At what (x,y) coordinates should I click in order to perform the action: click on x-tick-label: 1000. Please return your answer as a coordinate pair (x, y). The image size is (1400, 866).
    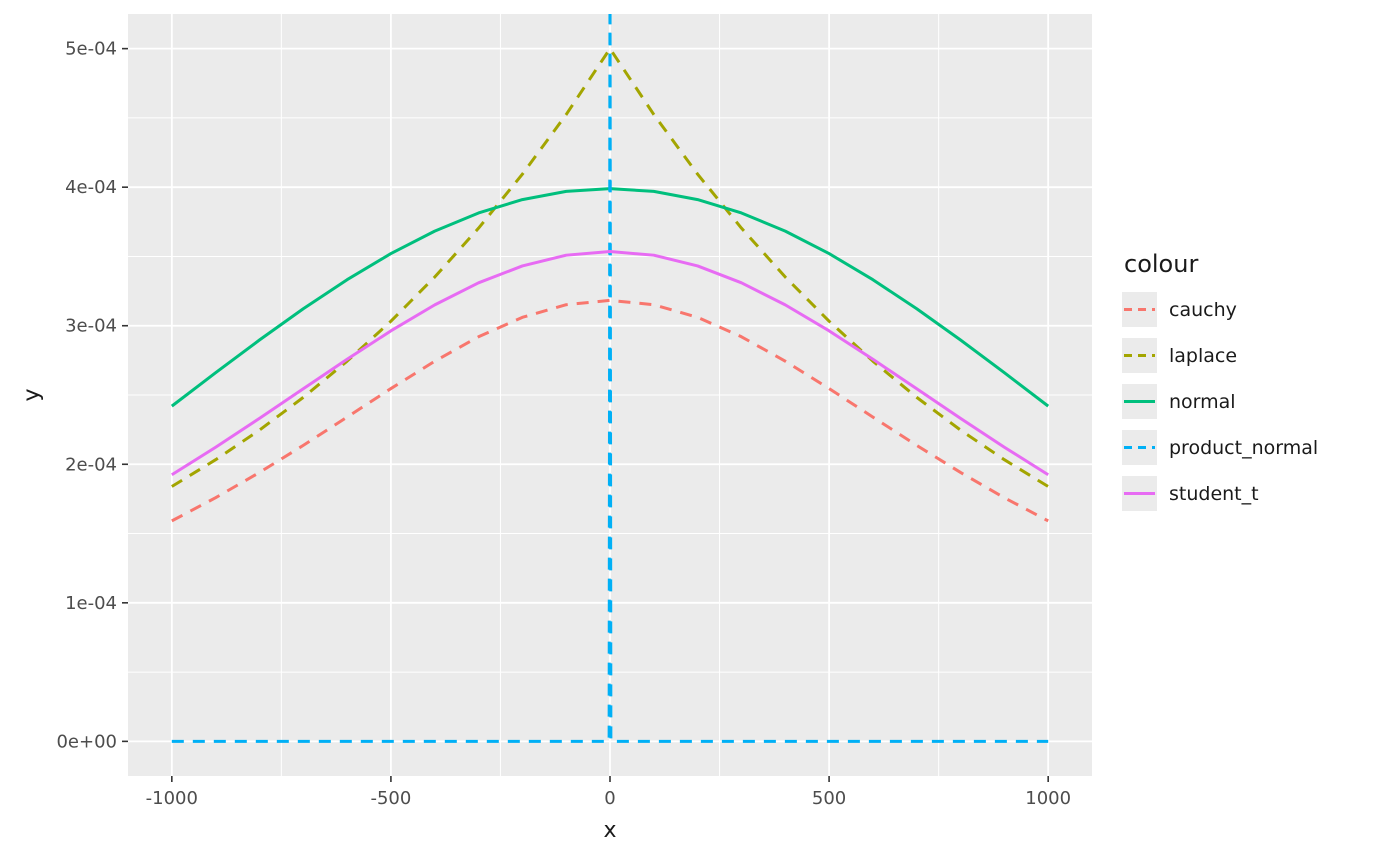
    Looking at the image, I should click on (1048, 798).